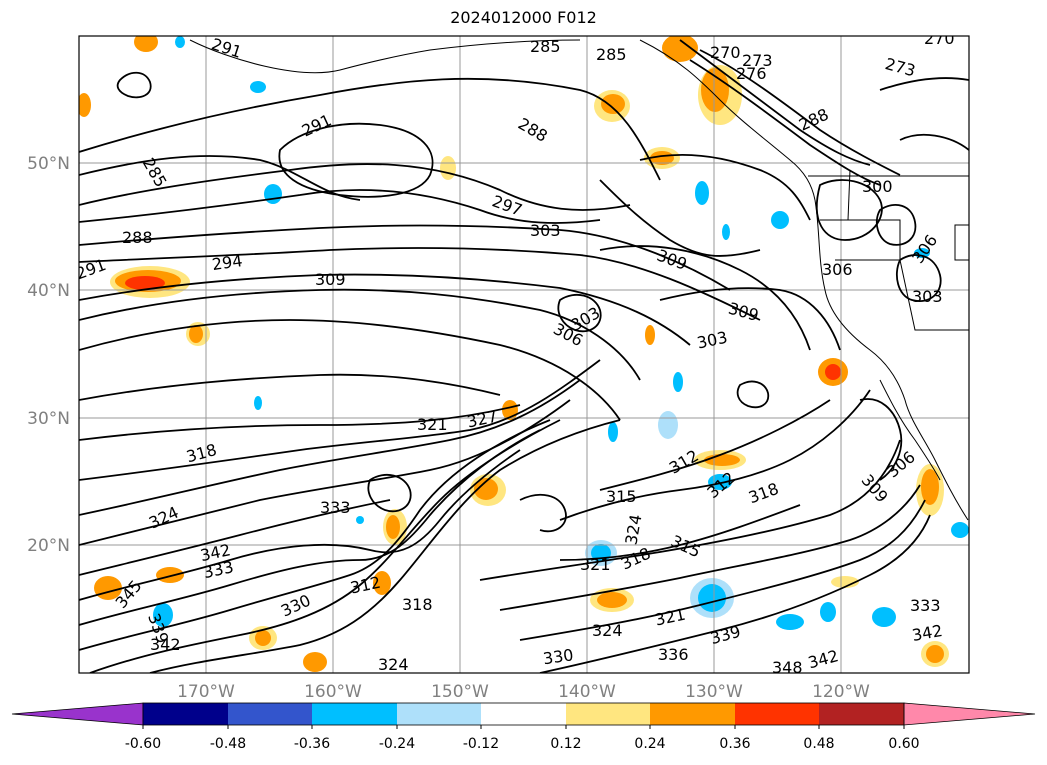 The height and width of the screenshot is (765, 1047). I want to click on contour-label: 306, so click(837, 269).